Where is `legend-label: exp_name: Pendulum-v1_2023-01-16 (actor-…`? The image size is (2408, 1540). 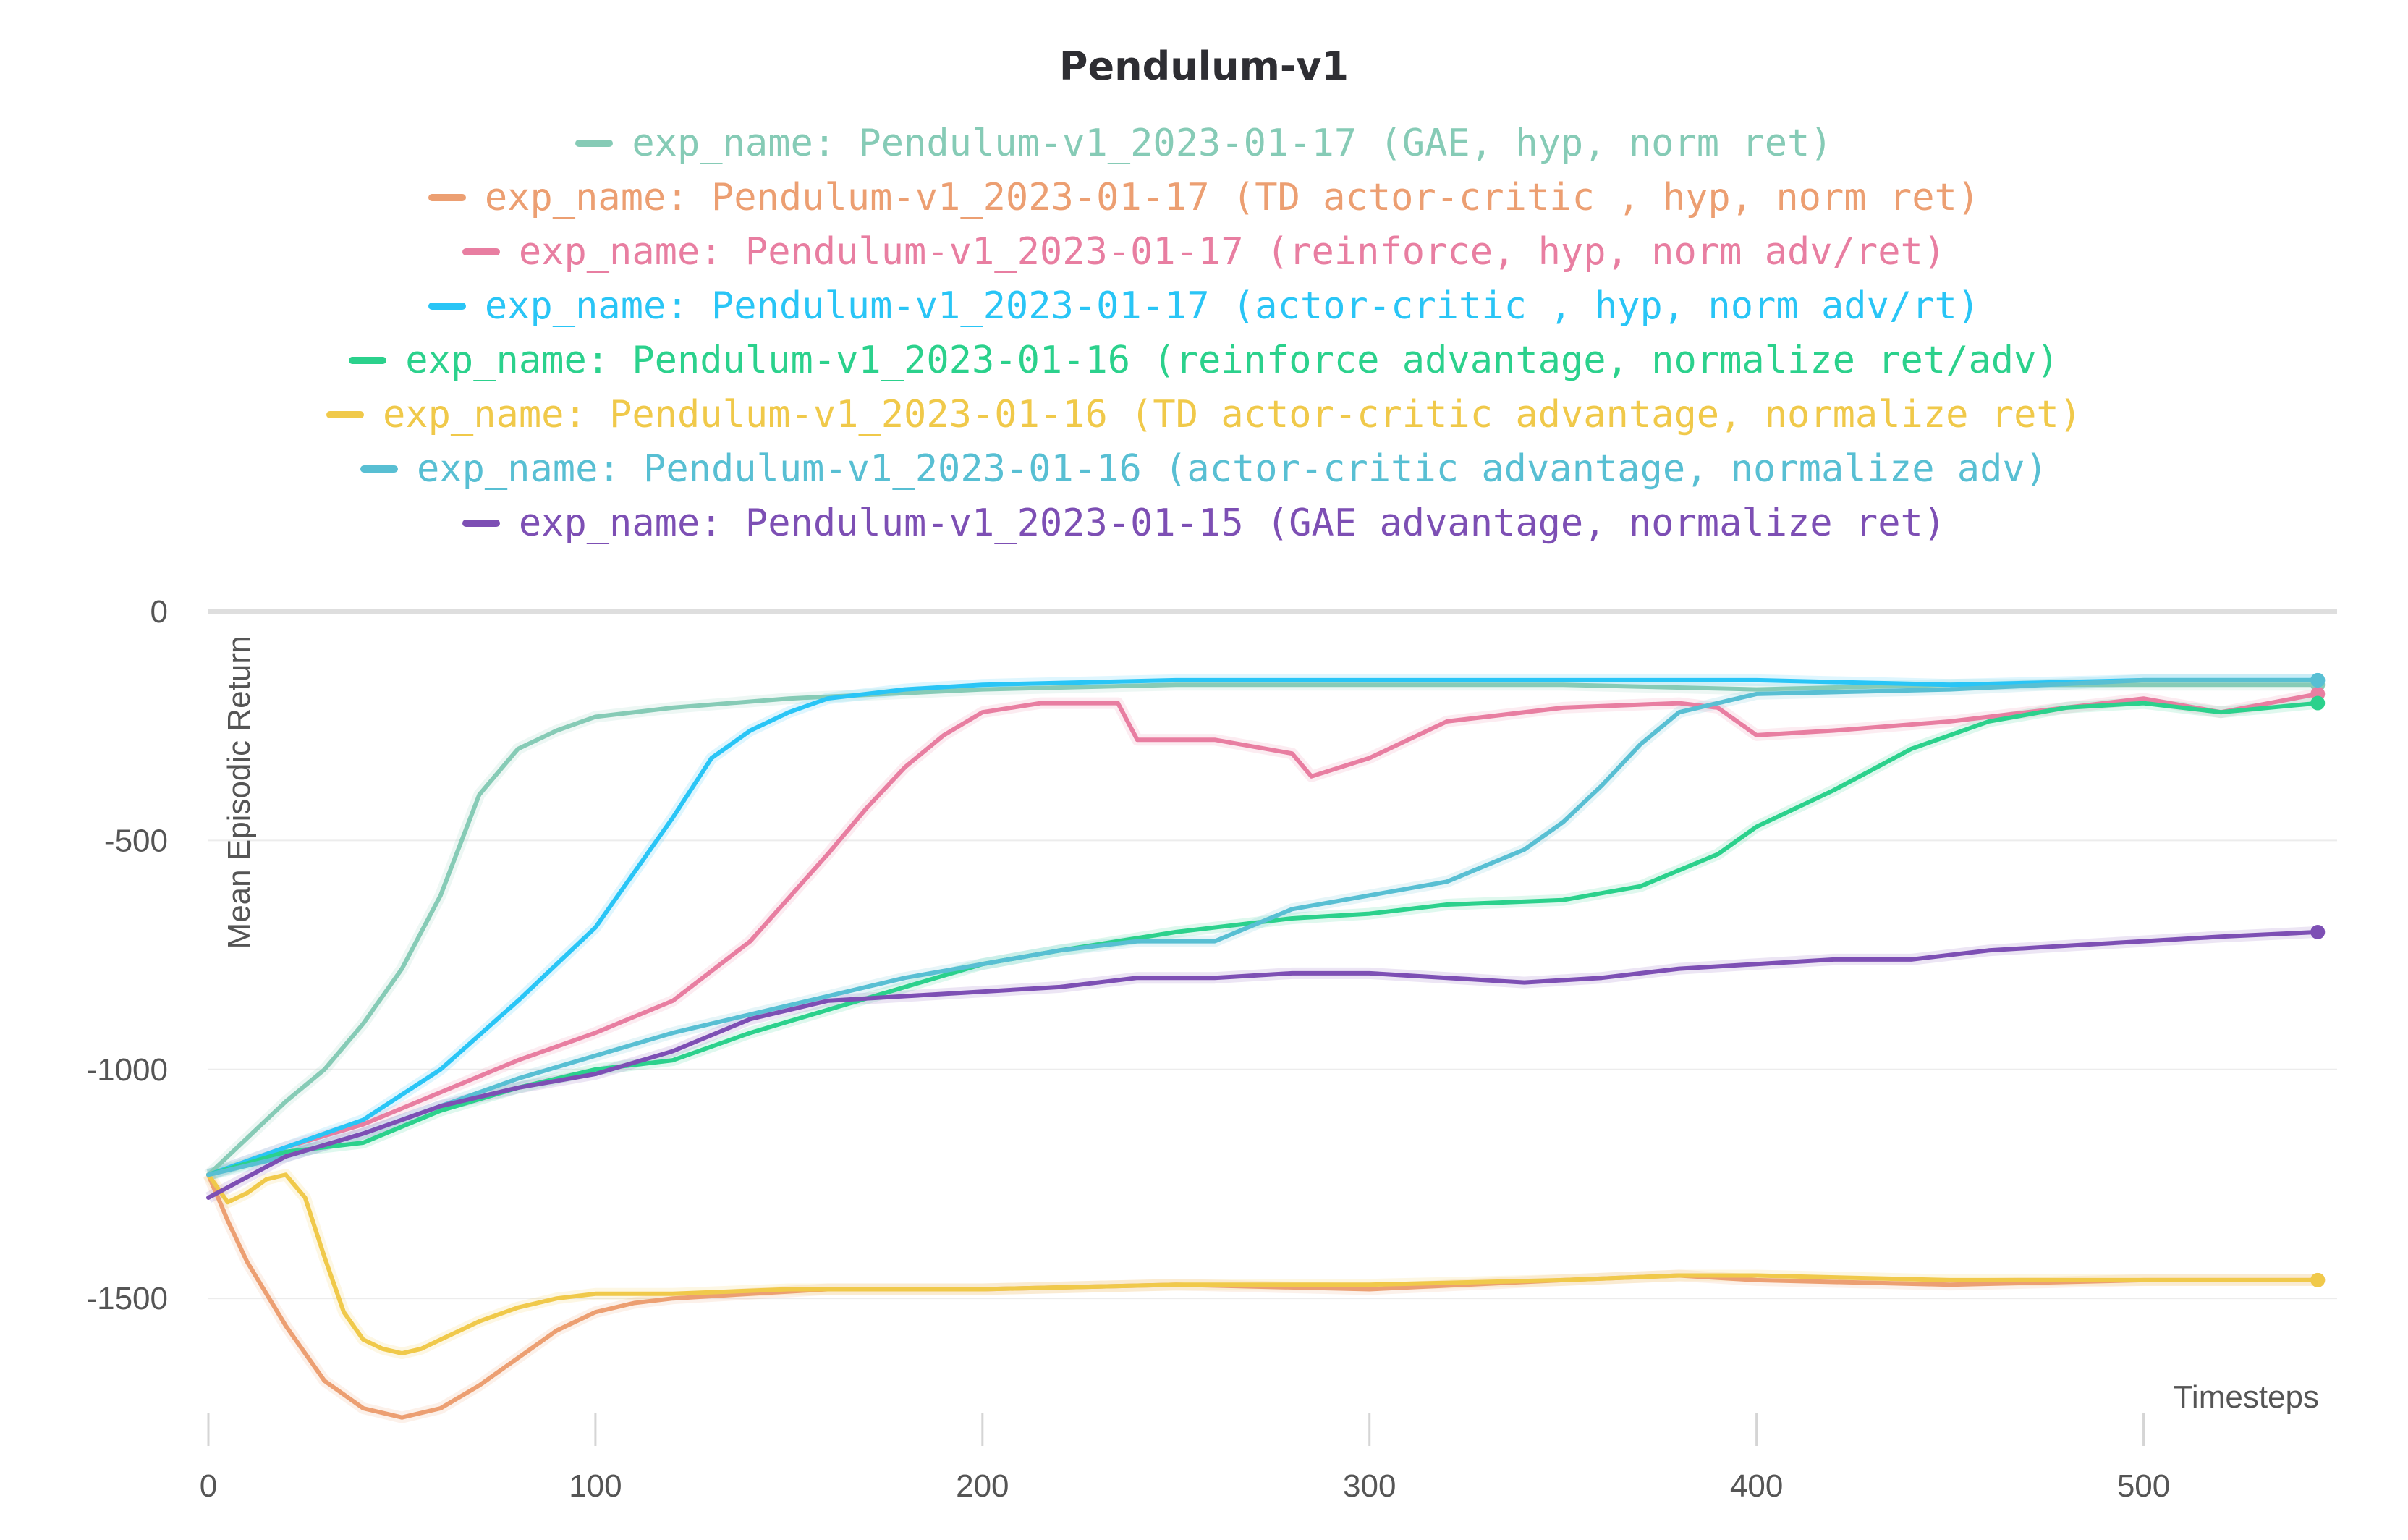
legend-label: exp_name: Pendulum-v1_2023-01-16 (actor-… is located at coordinates (1232, 469).